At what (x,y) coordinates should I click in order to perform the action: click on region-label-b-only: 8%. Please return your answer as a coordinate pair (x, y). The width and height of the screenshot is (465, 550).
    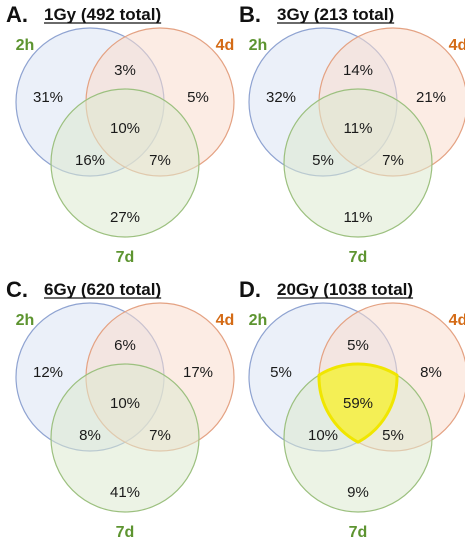
    Looking at the image, I should click on (431, 372).